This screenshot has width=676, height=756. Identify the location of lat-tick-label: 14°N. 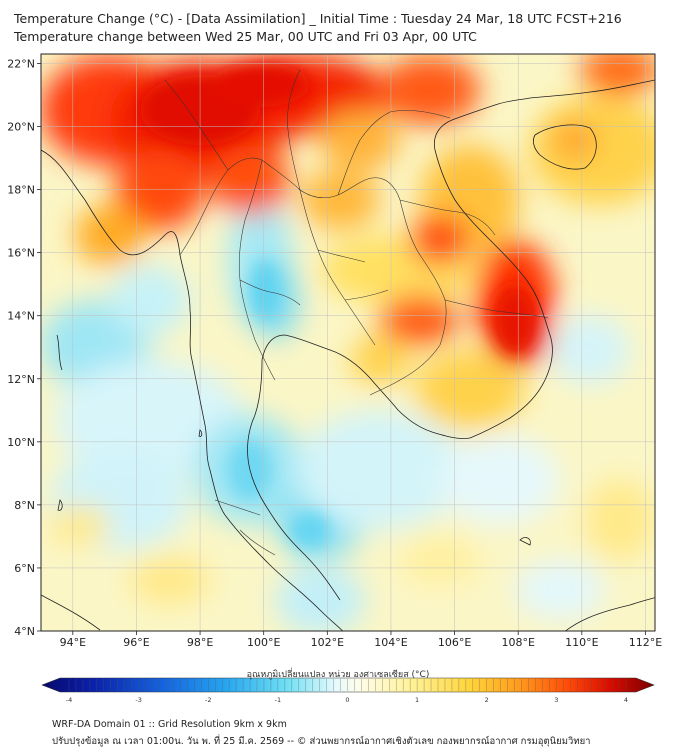
(21, 316).